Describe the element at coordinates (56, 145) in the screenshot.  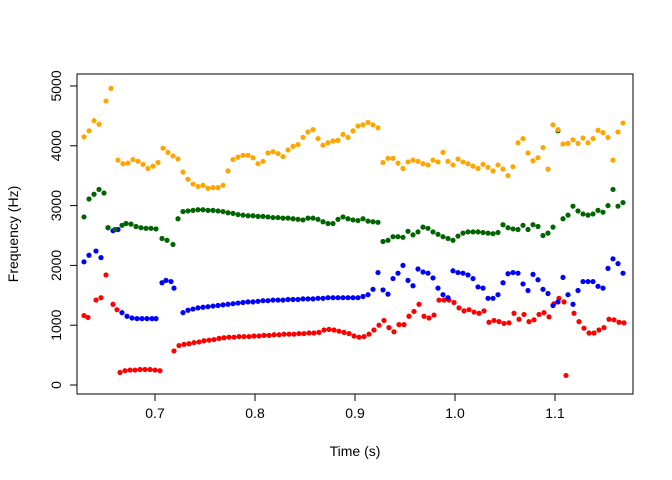
I see `y-tick-label: 4000` at that location.